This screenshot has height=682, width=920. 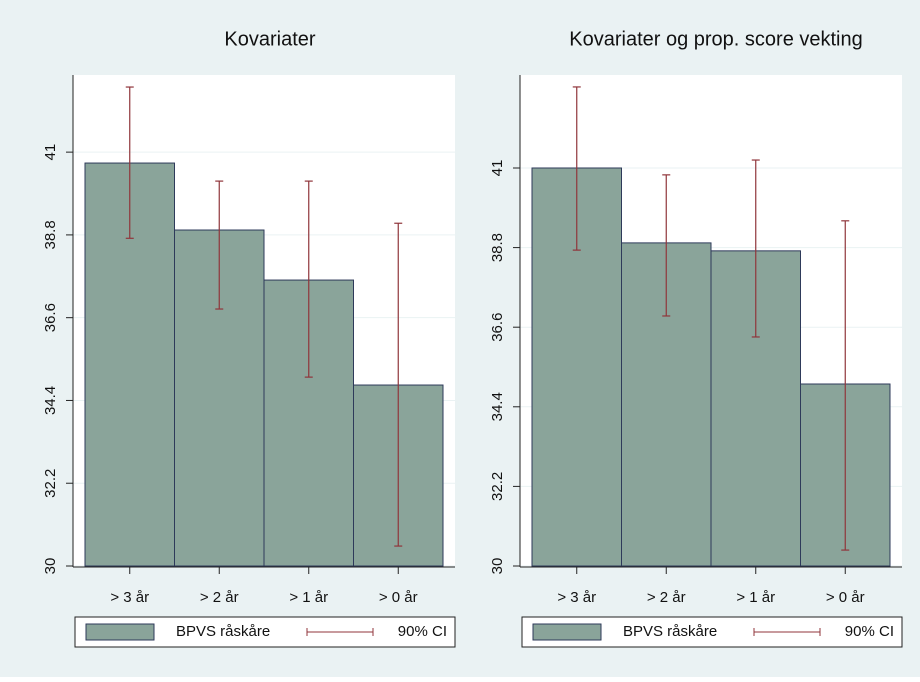 What do you see at coordinates (269, 39) in the screenshot?
I see `chart-title: Kovariater` at bounding box center [269, 39].